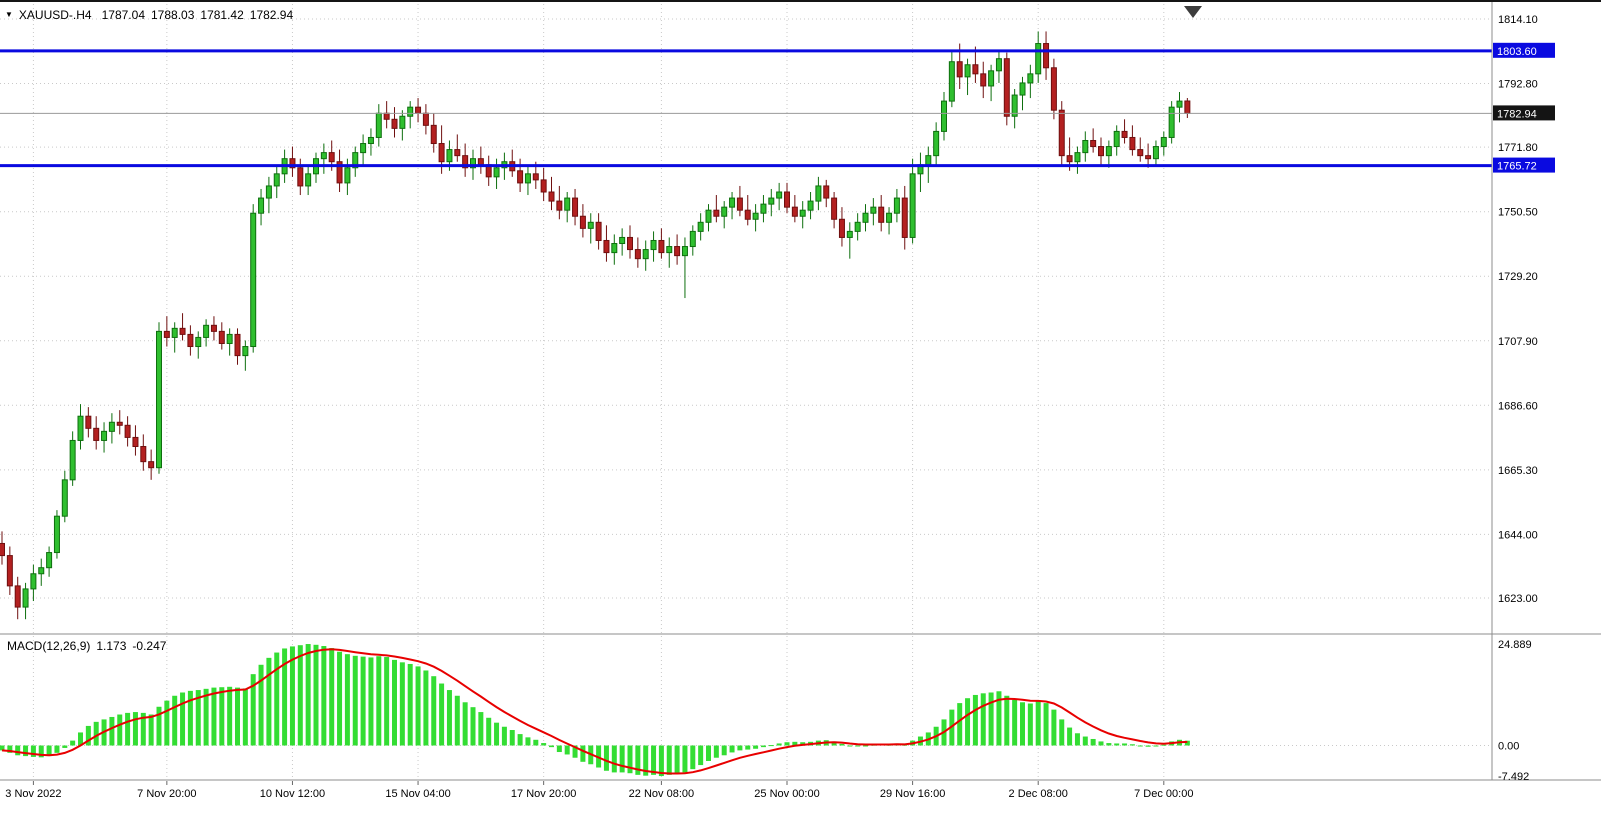 The image size is (1601, 827). I want to click on quick-trade-arrow-icon: ▼, so click(9, 14).